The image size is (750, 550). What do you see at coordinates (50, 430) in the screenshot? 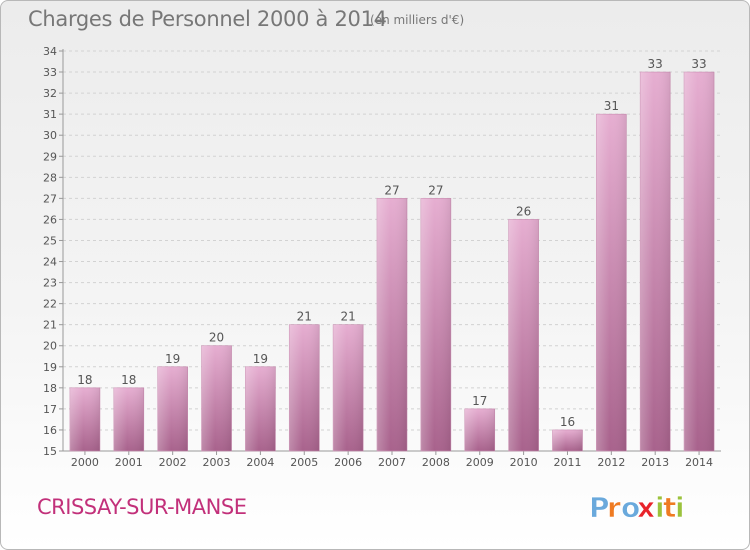
I see `y-tick-label: 16` at bounding box center [50, 430].